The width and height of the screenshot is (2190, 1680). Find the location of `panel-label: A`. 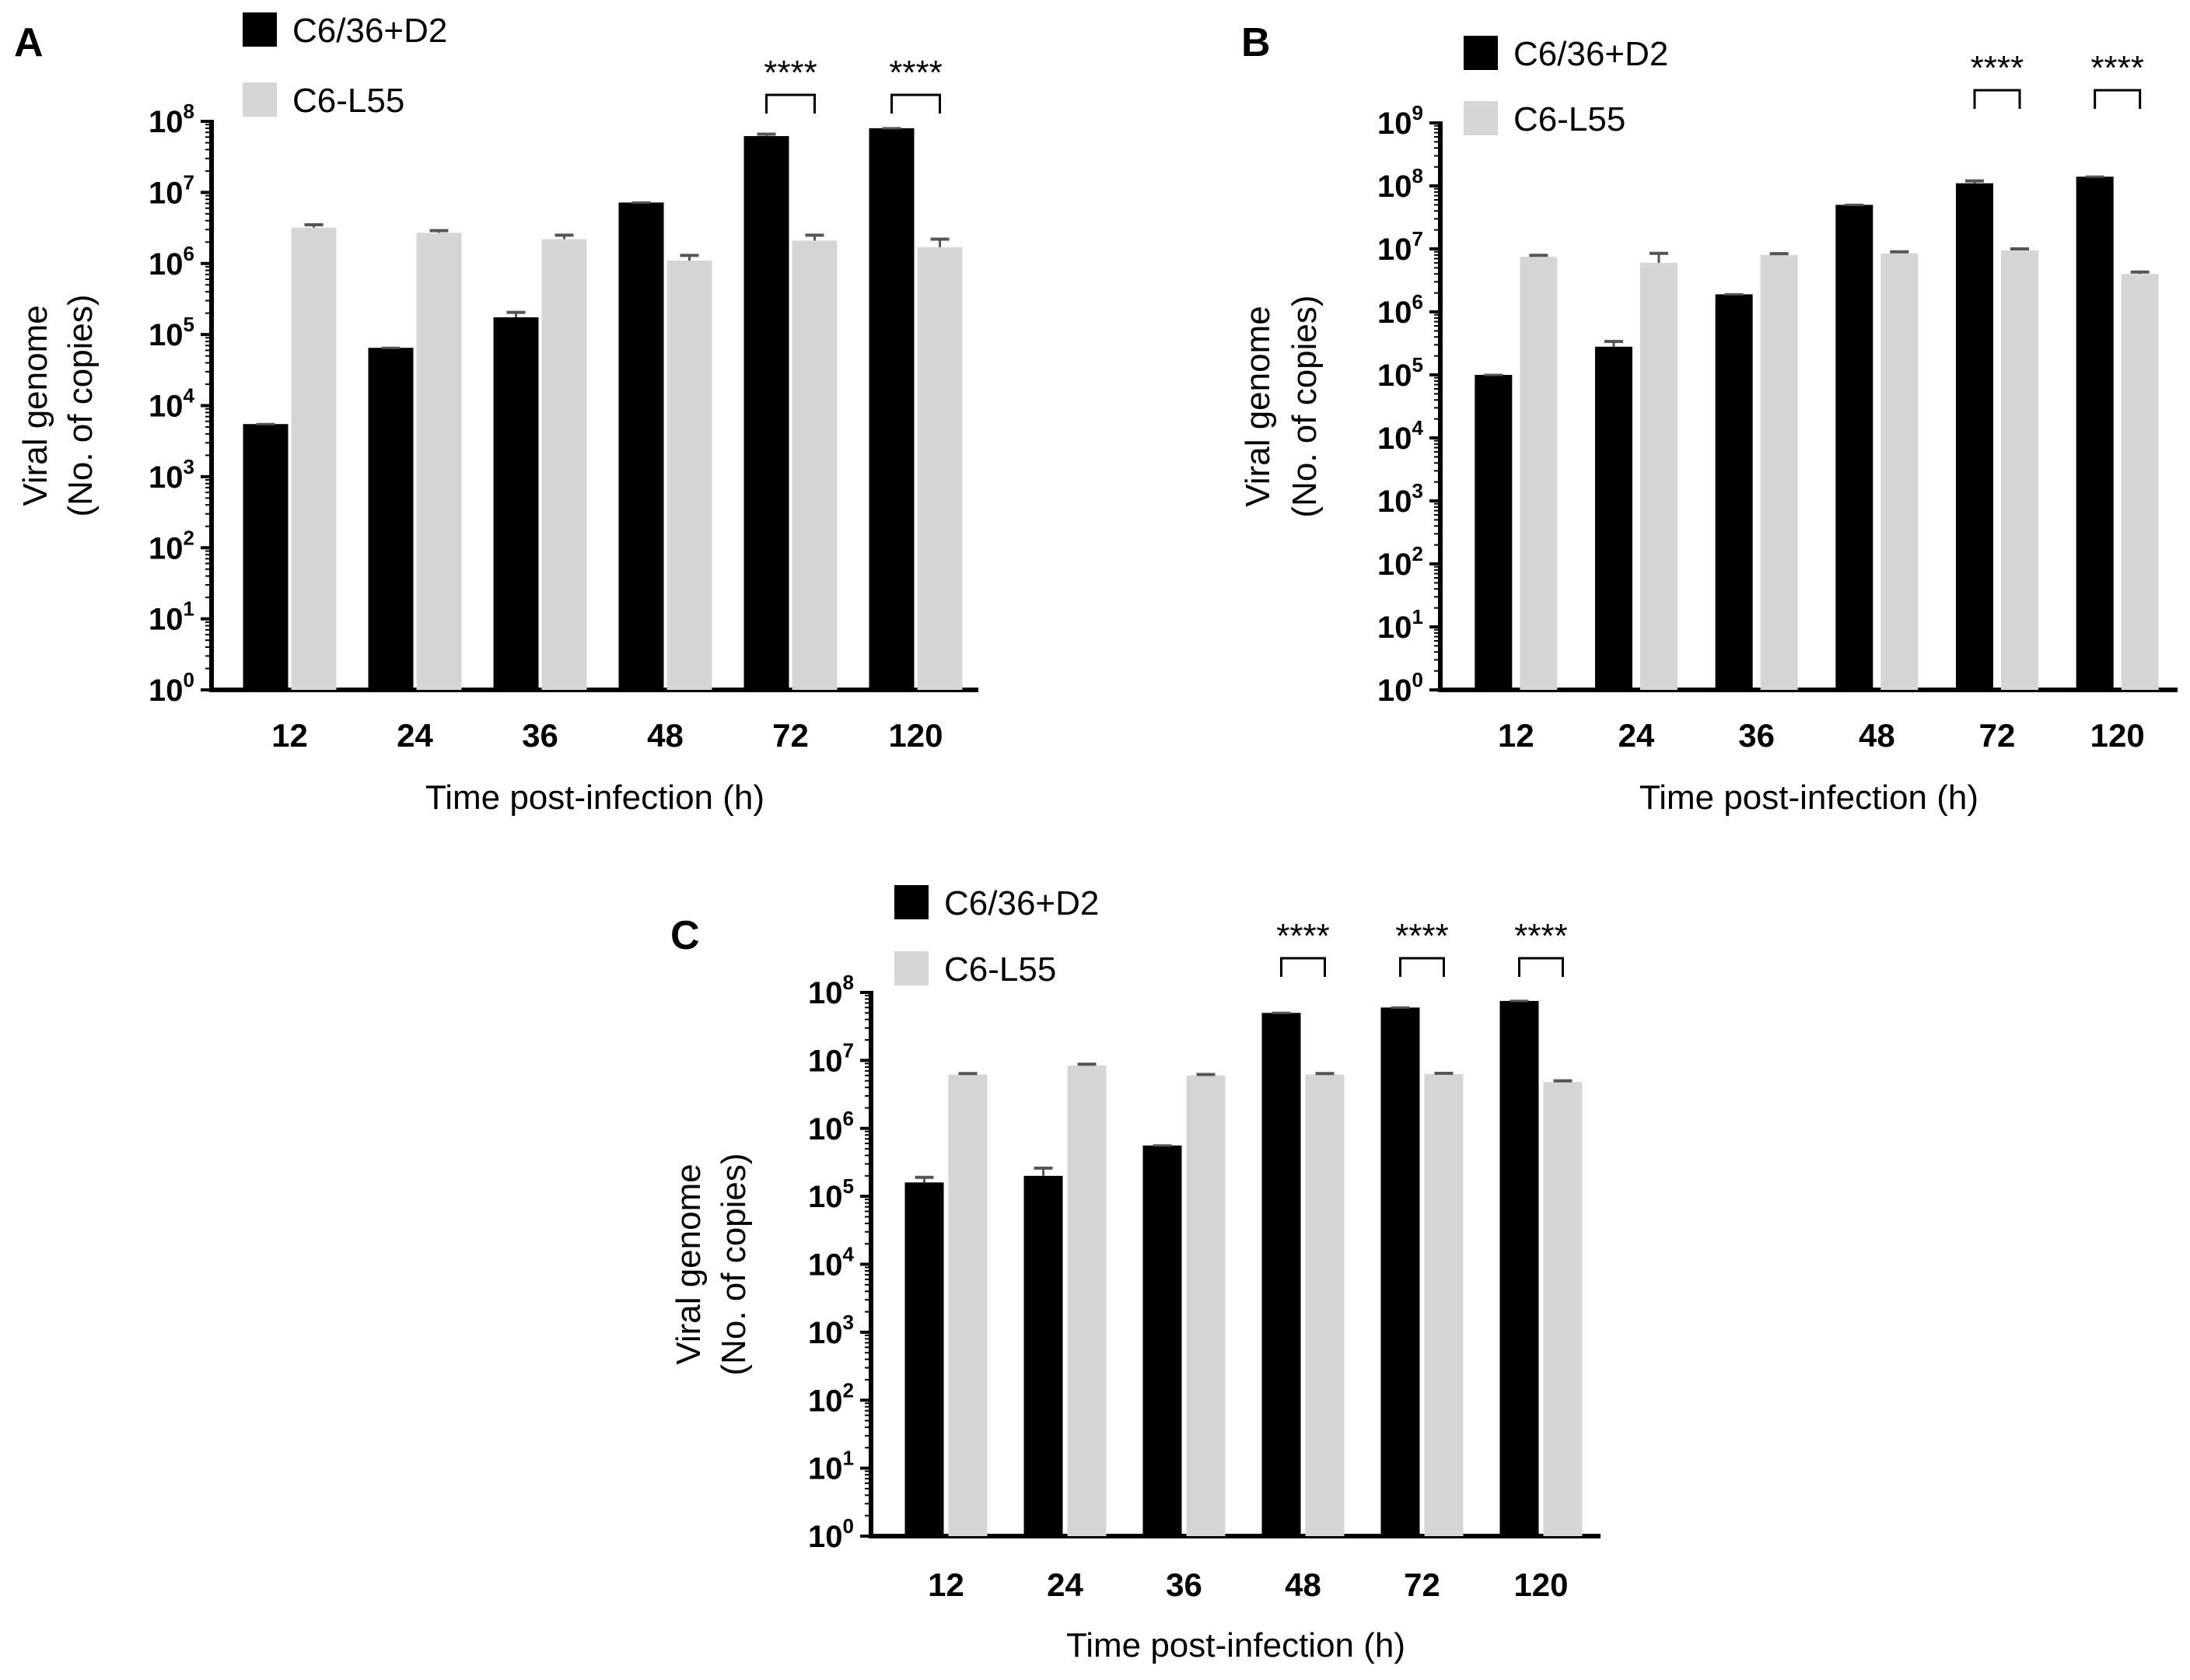

panel-label: A is located at coordinates (29, 42).